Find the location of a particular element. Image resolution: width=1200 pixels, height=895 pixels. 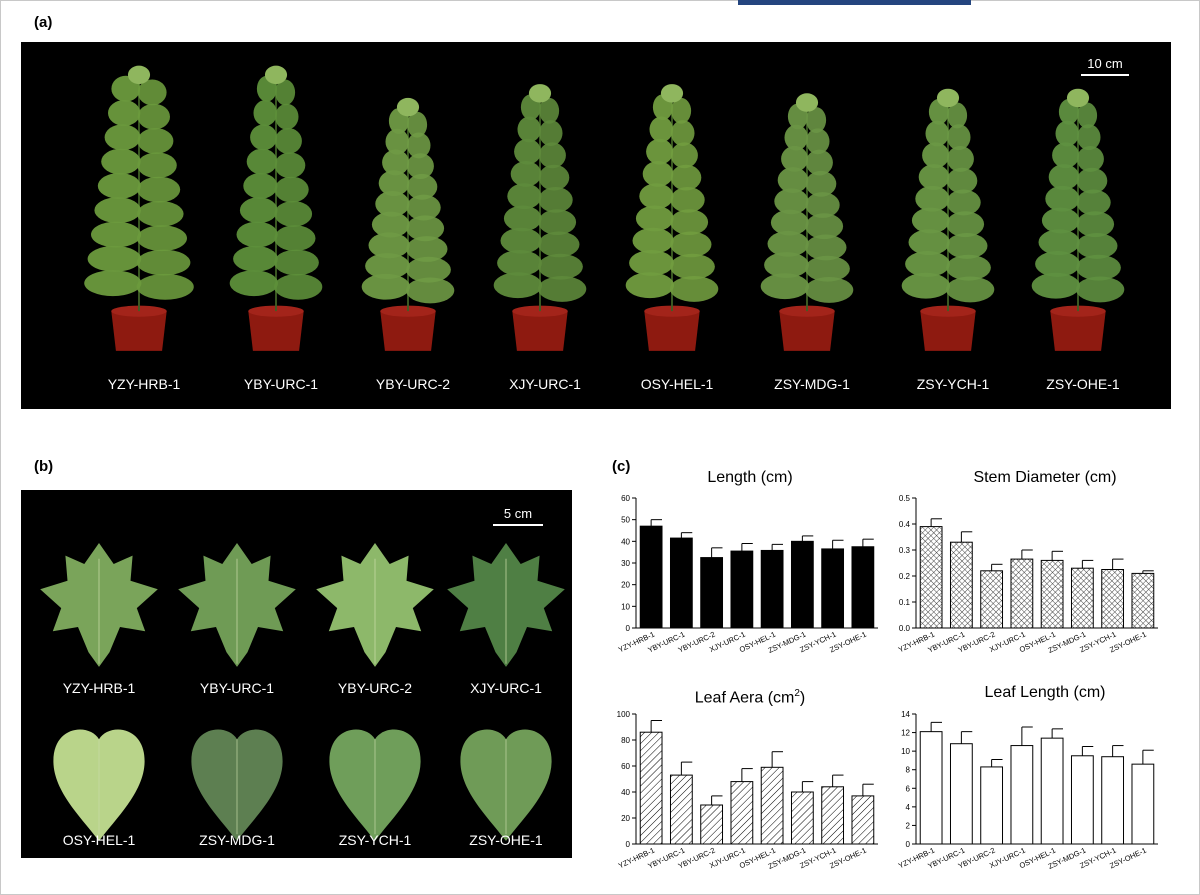

plant-label: ZSY-MDG-1 is located at coordinates (812, 384).